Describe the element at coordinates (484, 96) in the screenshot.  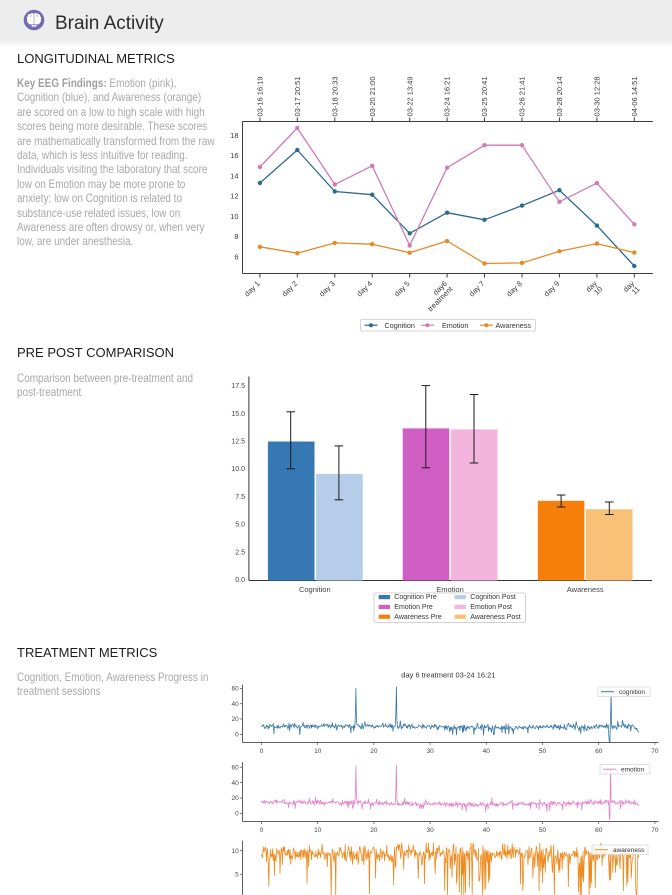
I see `svg-text: 03-25 20:41` at that location.